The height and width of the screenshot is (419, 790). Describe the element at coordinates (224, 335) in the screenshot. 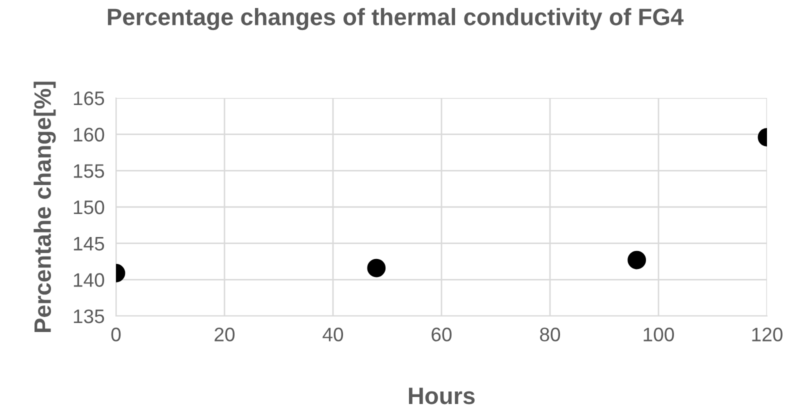

I see `x-tick-label: 20` at that location.